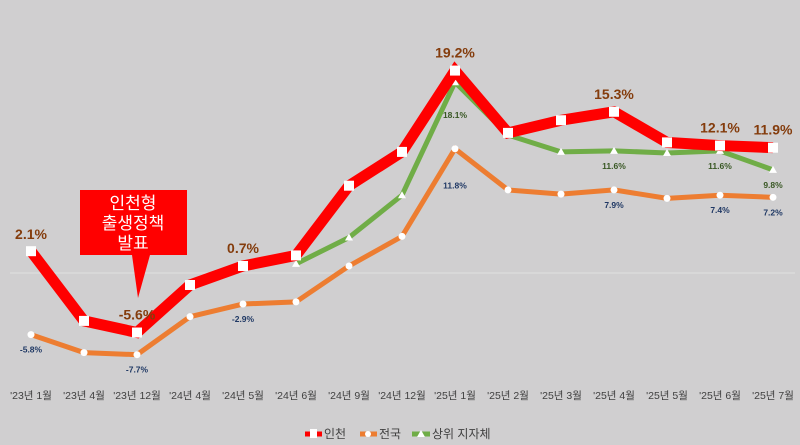 This screenshot has height=445, width=800. I want to click on legend: 인천 전국 상위 지자체, so click(398, 433).